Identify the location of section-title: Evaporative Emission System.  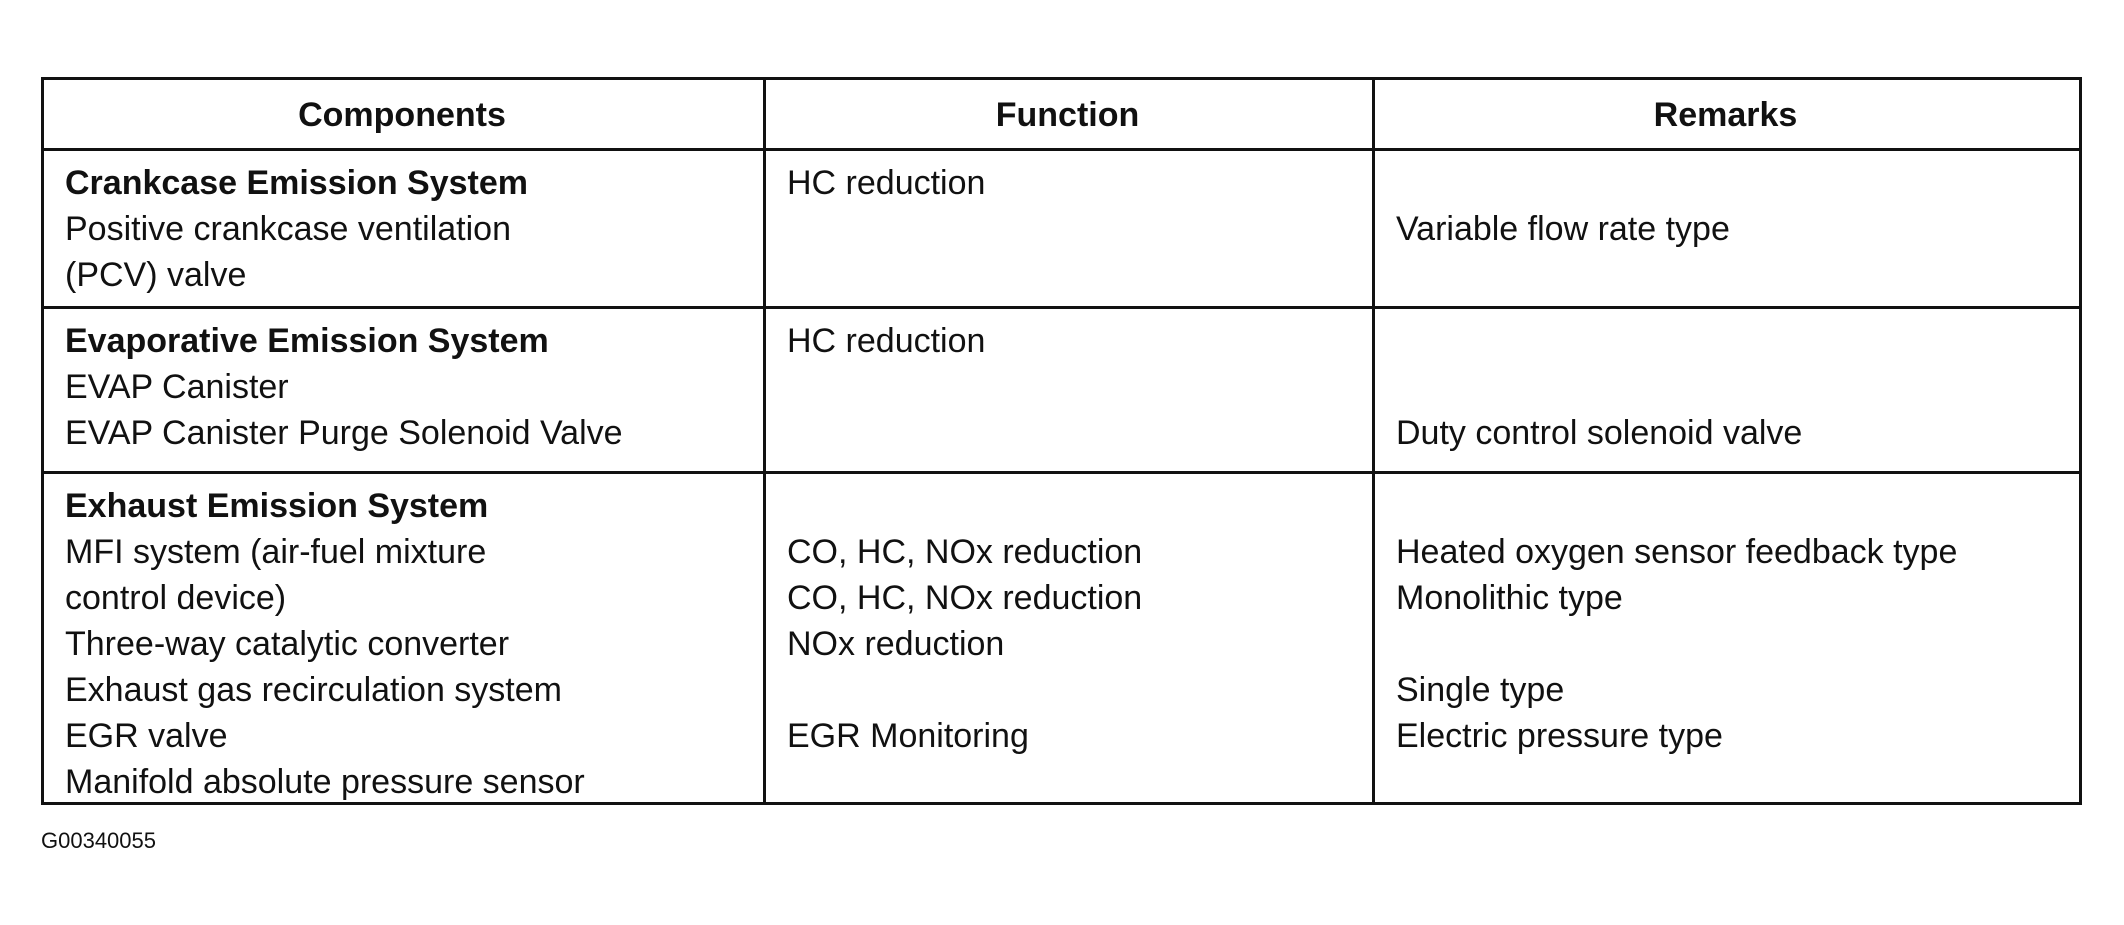
(307, 341).